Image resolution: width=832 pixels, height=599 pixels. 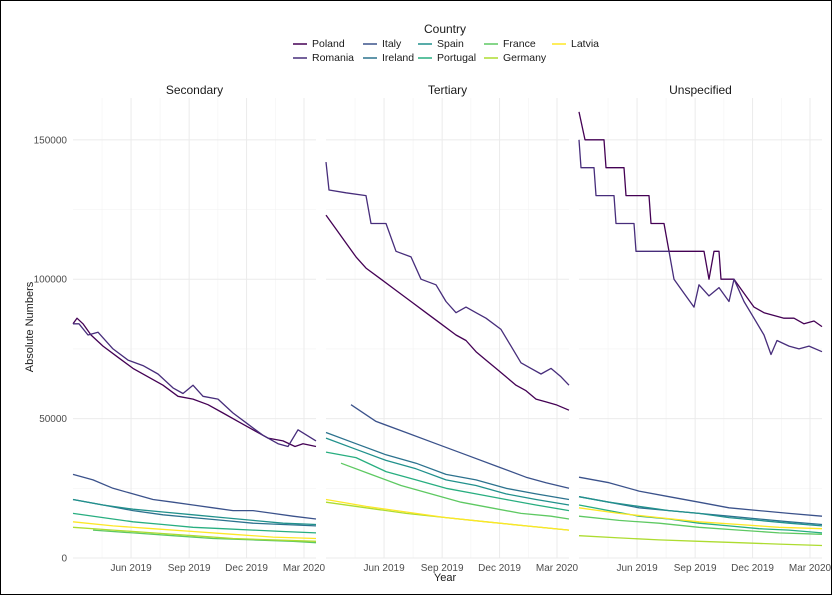 What do you see at coordinates (51, 140) in the screenshot?
I see `y-tick-label: 150000` at bounding box center [51, 140].